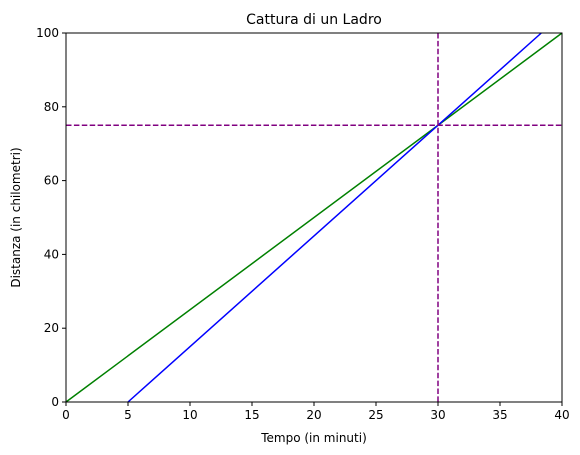 The image size is (580, 455). I want to click on y-tick-label: 60, so click(51, 181).